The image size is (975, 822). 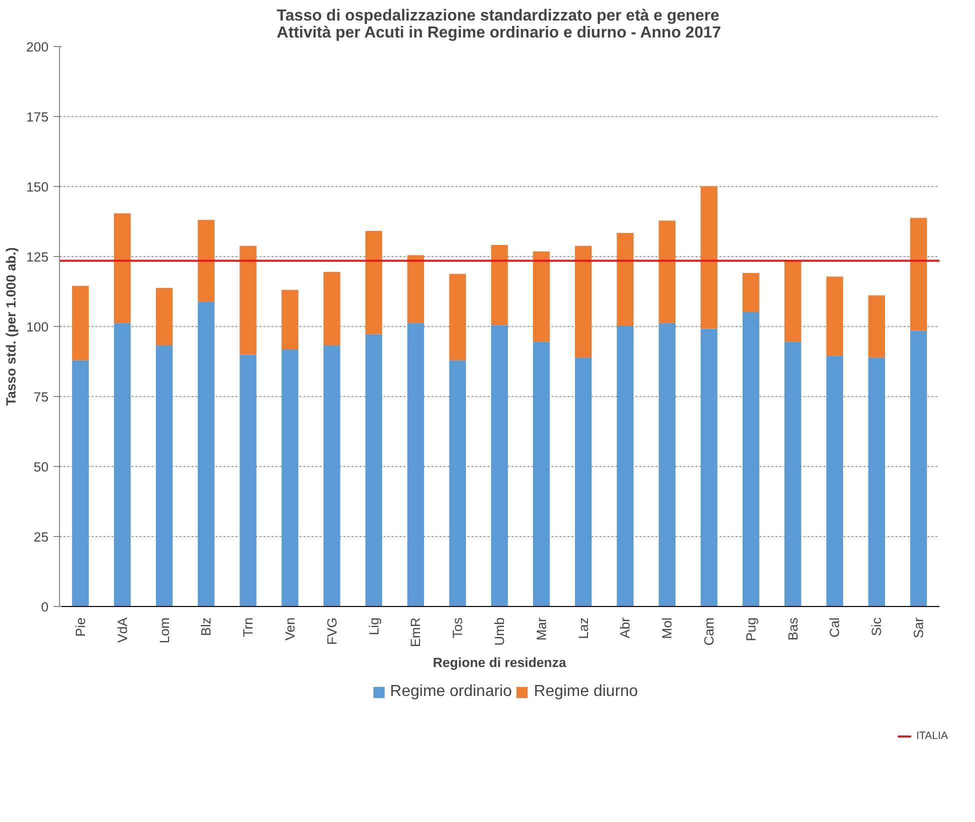 What do you see at coordinates (750, 629) in the screenshot?
I see `x-tick-label: Pug` at bounding box center [750, 629].